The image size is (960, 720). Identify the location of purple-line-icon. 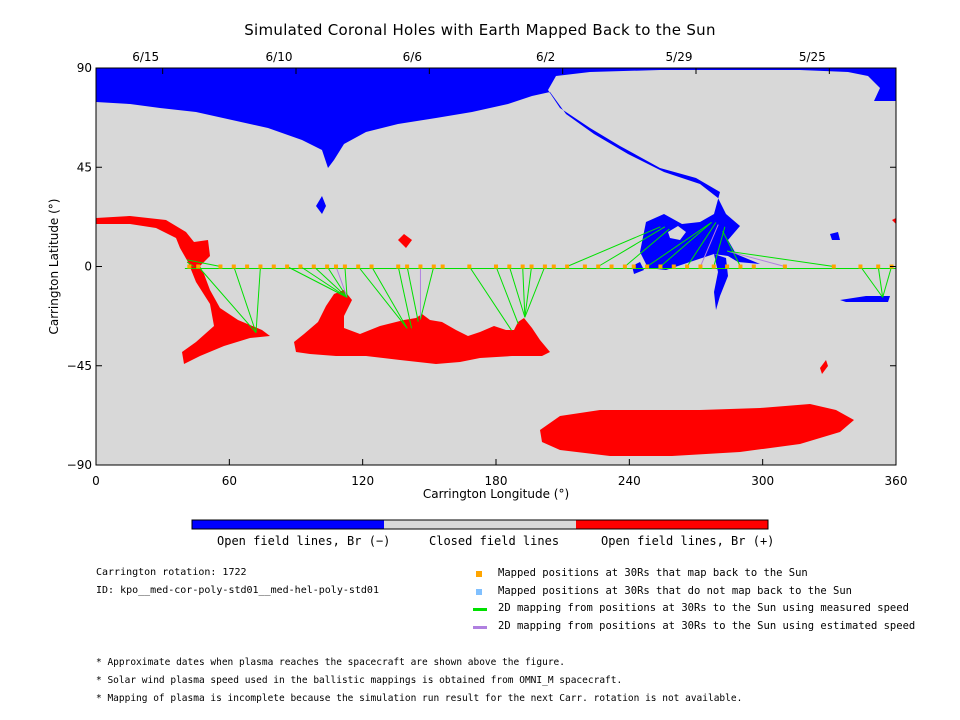
(480, 627).